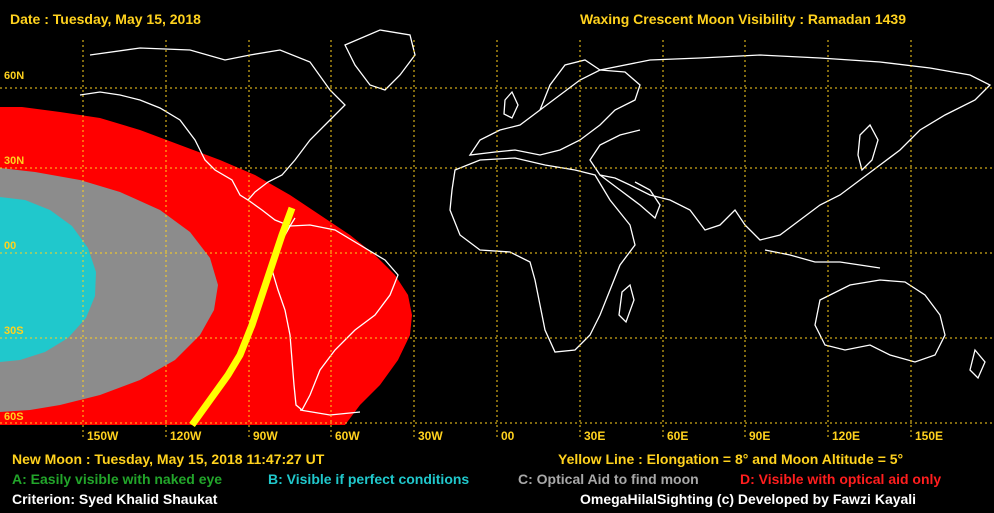 This screenshot has height=513, width=994. Describe the element at coordinates (880, 321) in the screenshot. I see `australia-coast` at that location.